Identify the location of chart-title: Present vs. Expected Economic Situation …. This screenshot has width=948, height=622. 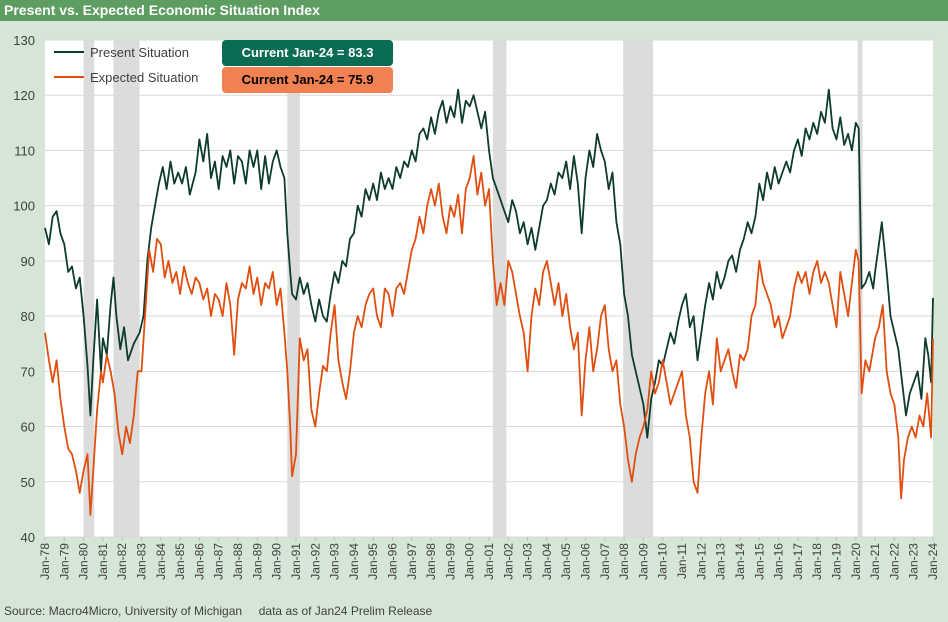
(162, 10).